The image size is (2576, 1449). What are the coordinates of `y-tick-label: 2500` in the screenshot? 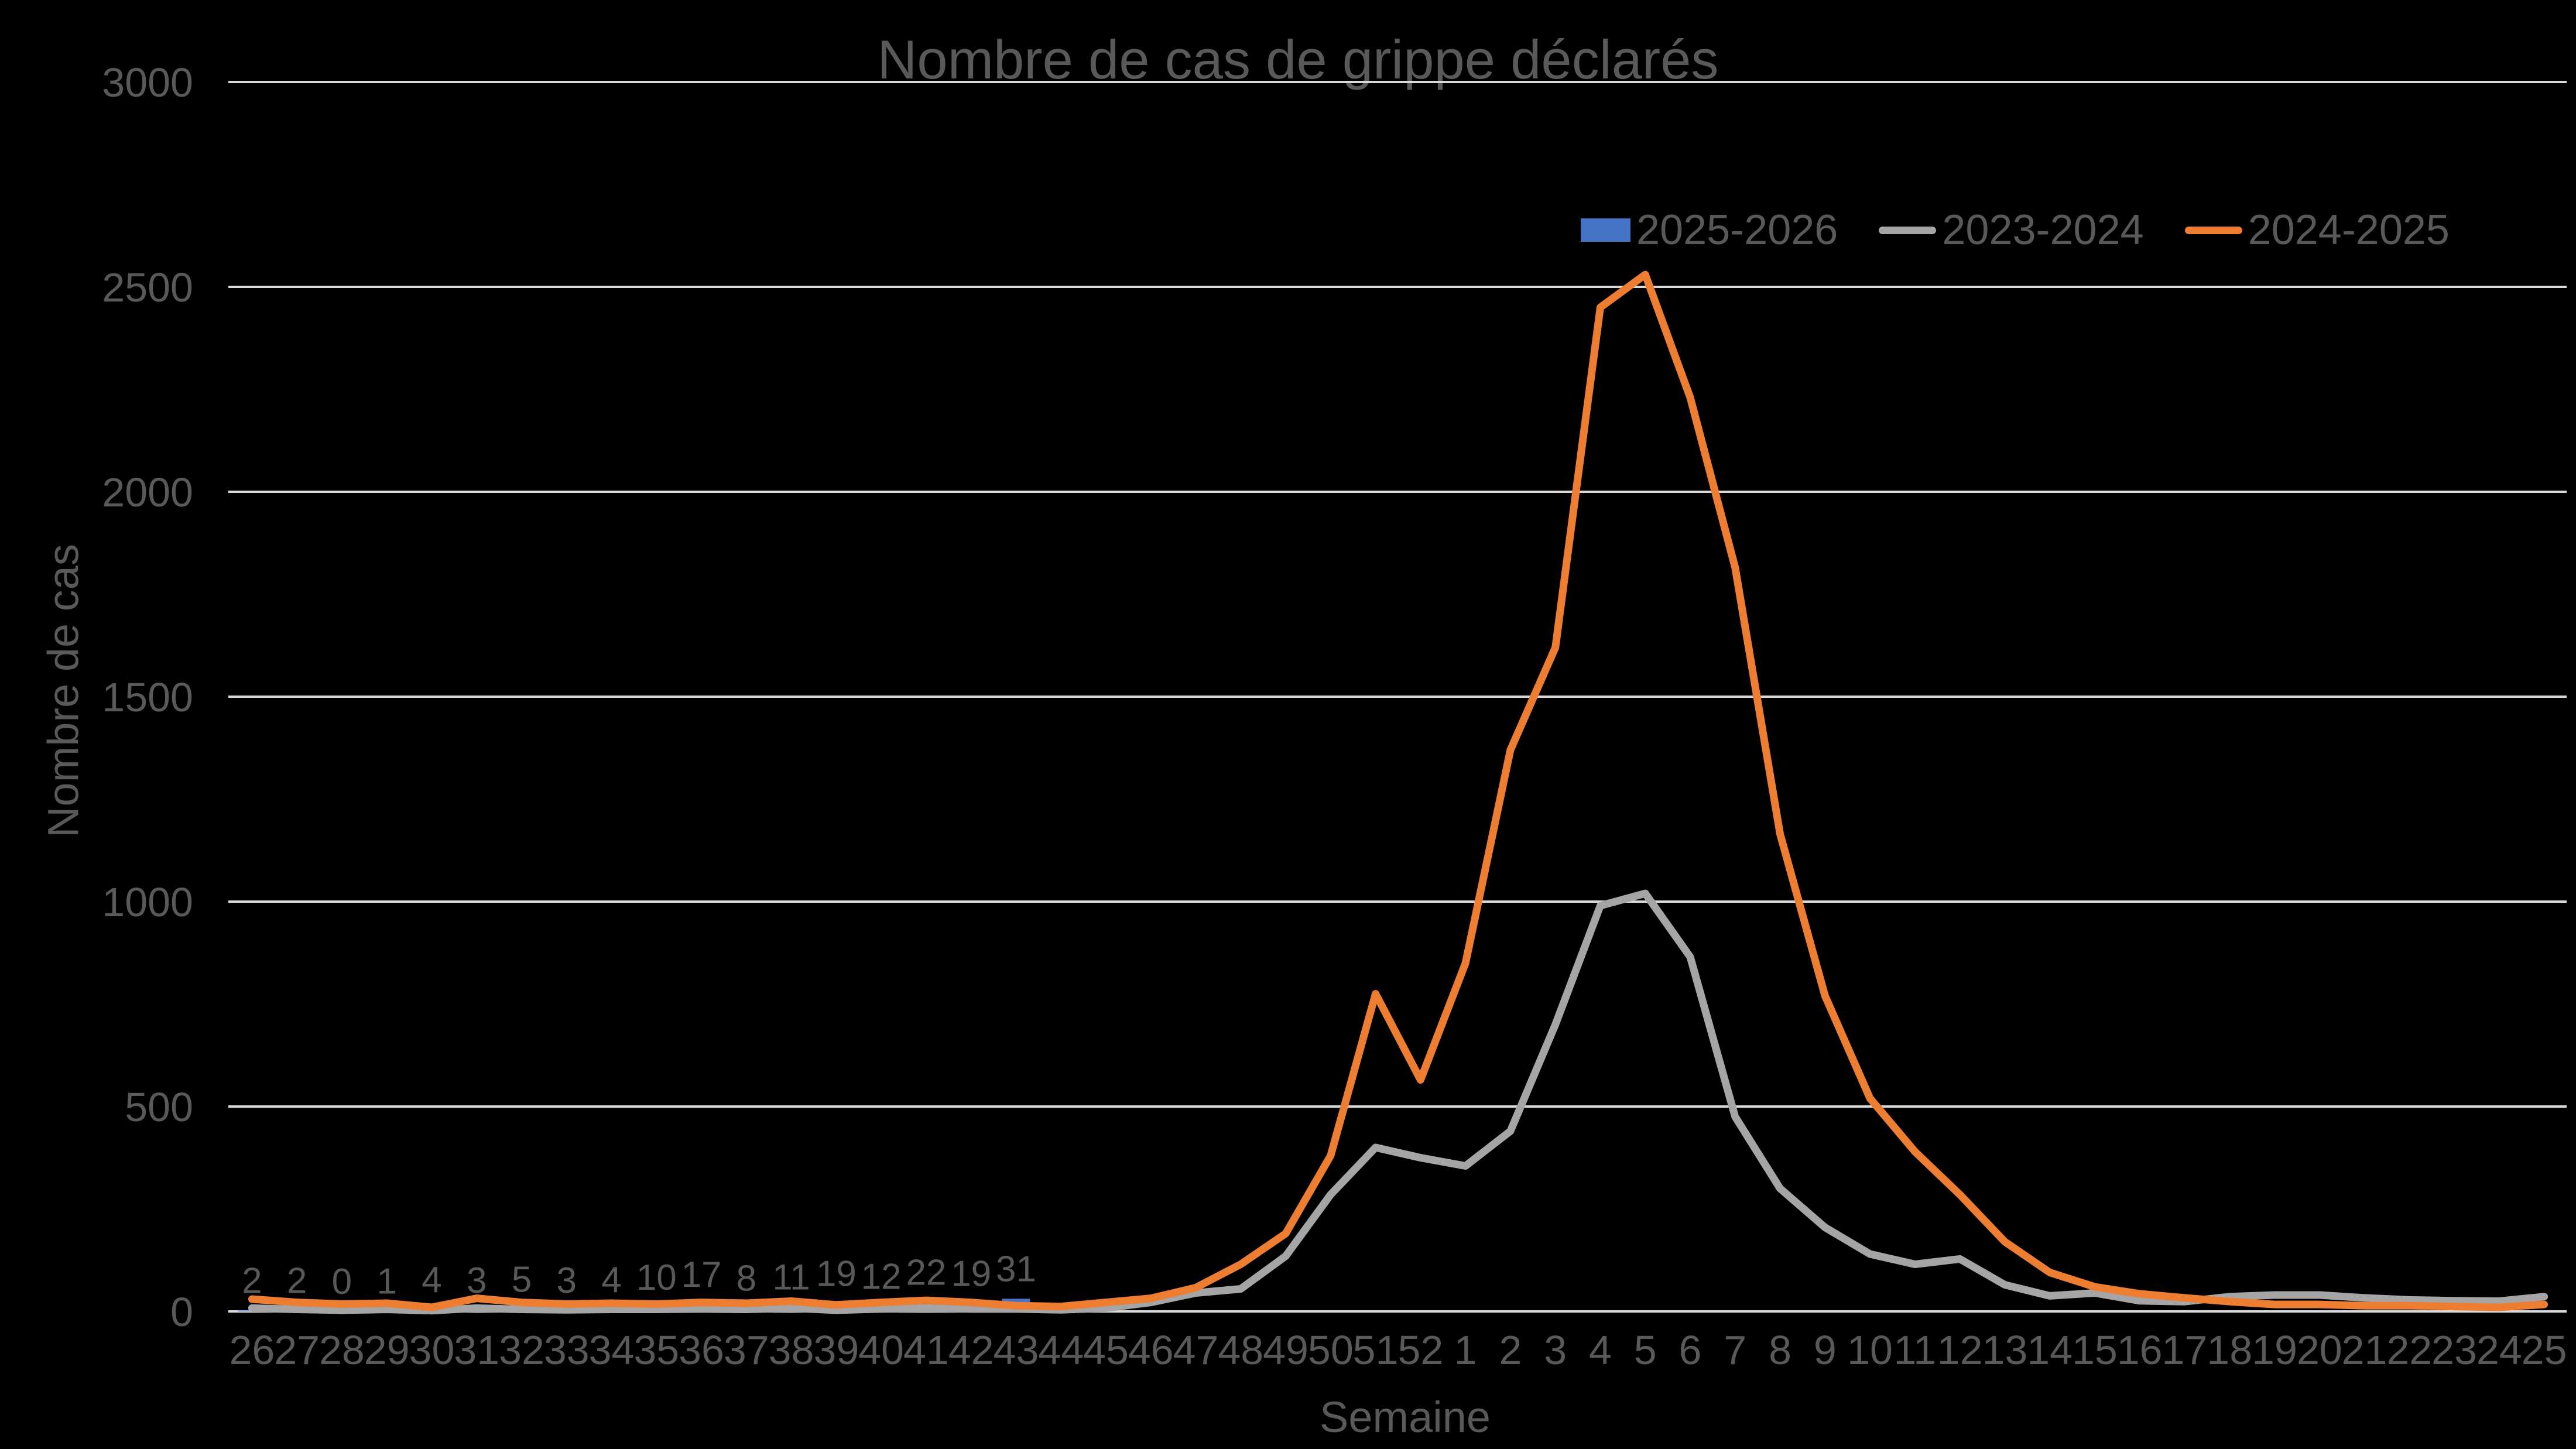 It's located at (147, 287).